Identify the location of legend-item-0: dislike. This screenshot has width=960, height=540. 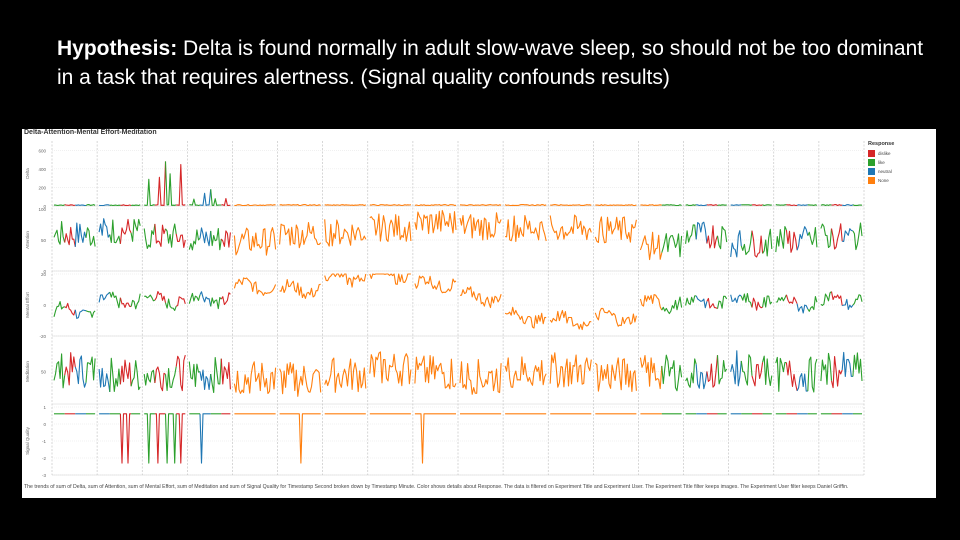
(900, 153).